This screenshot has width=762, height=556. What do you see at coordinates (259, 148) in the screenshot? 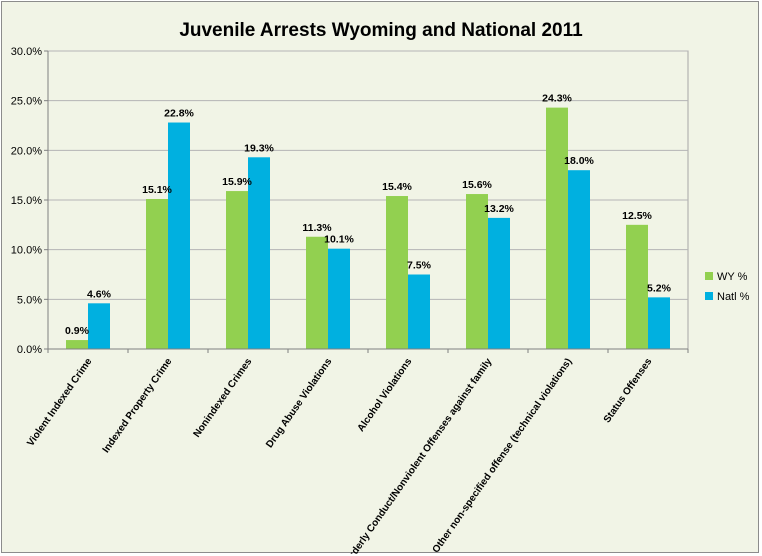
I see `data-label: 19.3%` at bounding box center [259, 148].